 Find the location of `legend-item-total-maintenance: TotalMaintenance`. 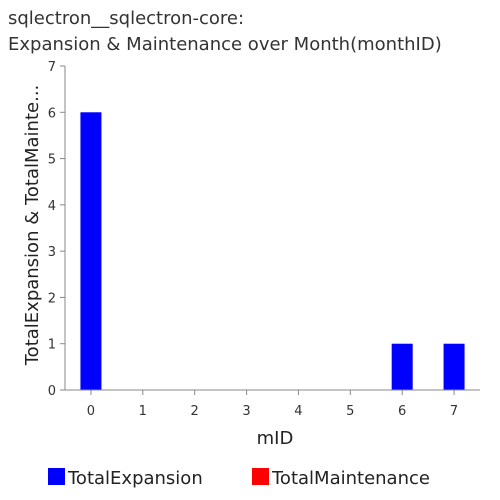

legend-item-total-maintenance: TotalMaintenance is located at coordinates (341, 478).